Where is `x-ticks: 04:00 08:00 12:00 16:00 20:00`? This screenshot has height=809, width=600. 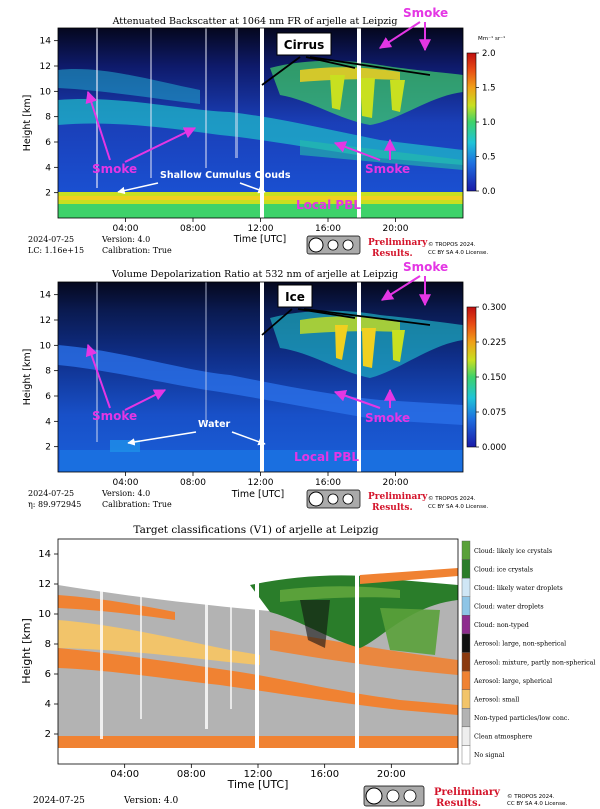 x-ticks: 04:00 08:00 12:00 16:00 20:00 is located at coordinates (258, 772).